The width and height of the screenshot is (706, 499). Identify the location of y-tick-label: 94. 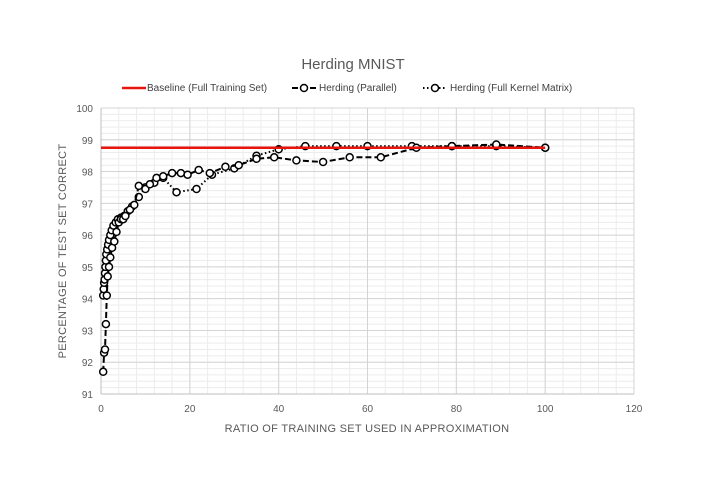
(88, 300).